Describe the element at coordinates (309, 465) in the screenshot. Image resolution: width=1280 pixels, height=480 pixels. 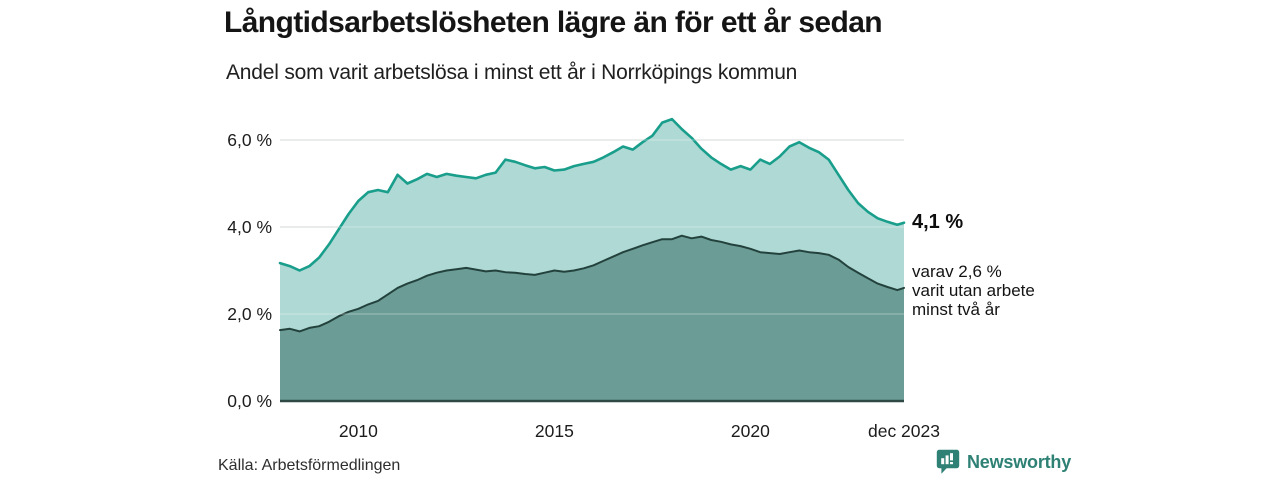
I see `source-credit: Källa: Arbetsförmedlingen` at that location.